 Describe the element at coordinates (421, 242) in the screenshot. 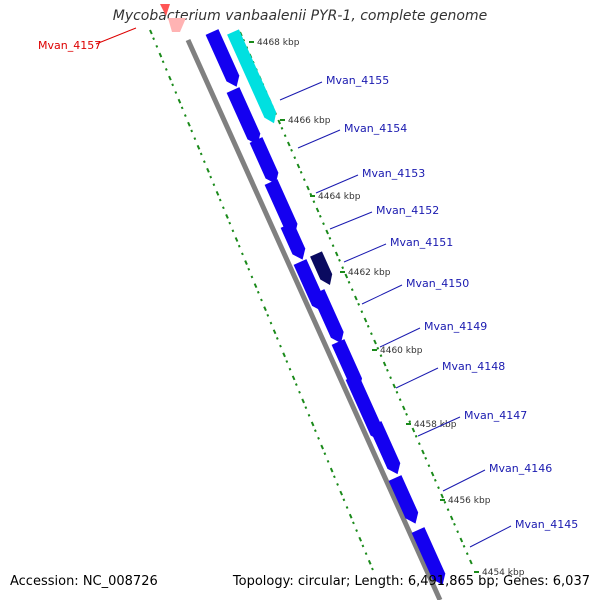

I see `gene-label-mvan-4151: Mvan_4151` at that location.